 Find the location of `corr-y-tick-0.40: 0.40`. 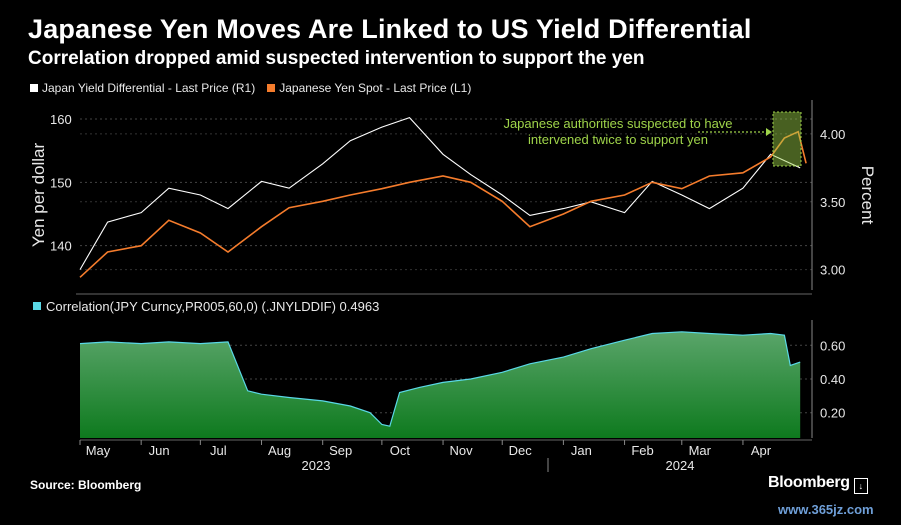

corr-y-tick-0.40: 0.40 is located at coordinates (832, 379).